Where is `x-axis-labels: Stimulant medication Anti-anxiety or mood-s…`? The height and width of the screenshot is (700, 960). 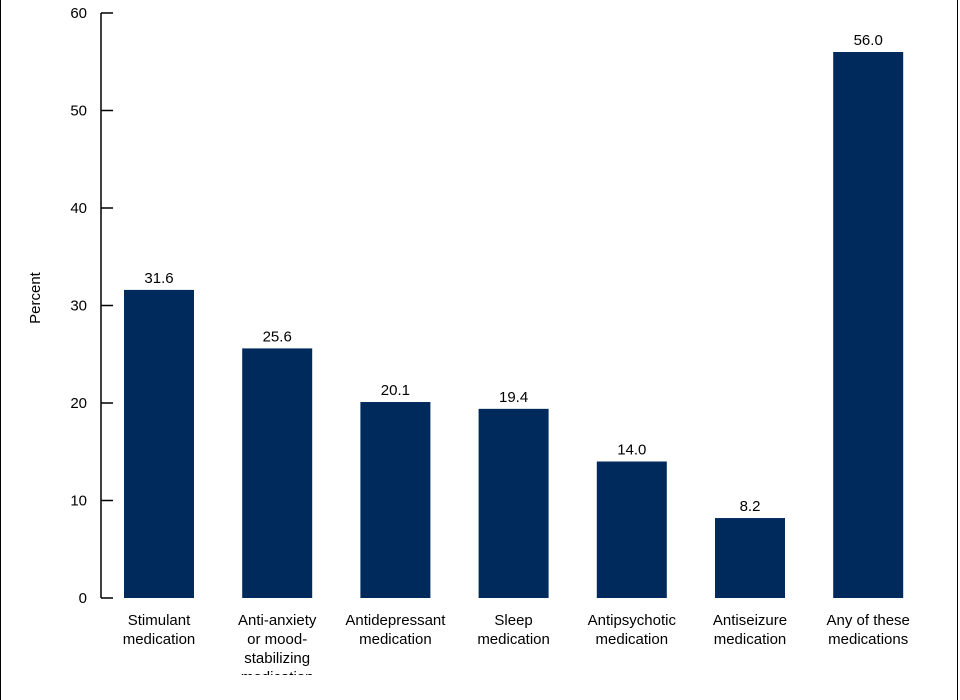 x-axis-labels: Stimulant medication Anti-anxiety or mood-s… is located at coordinates (516, 643).